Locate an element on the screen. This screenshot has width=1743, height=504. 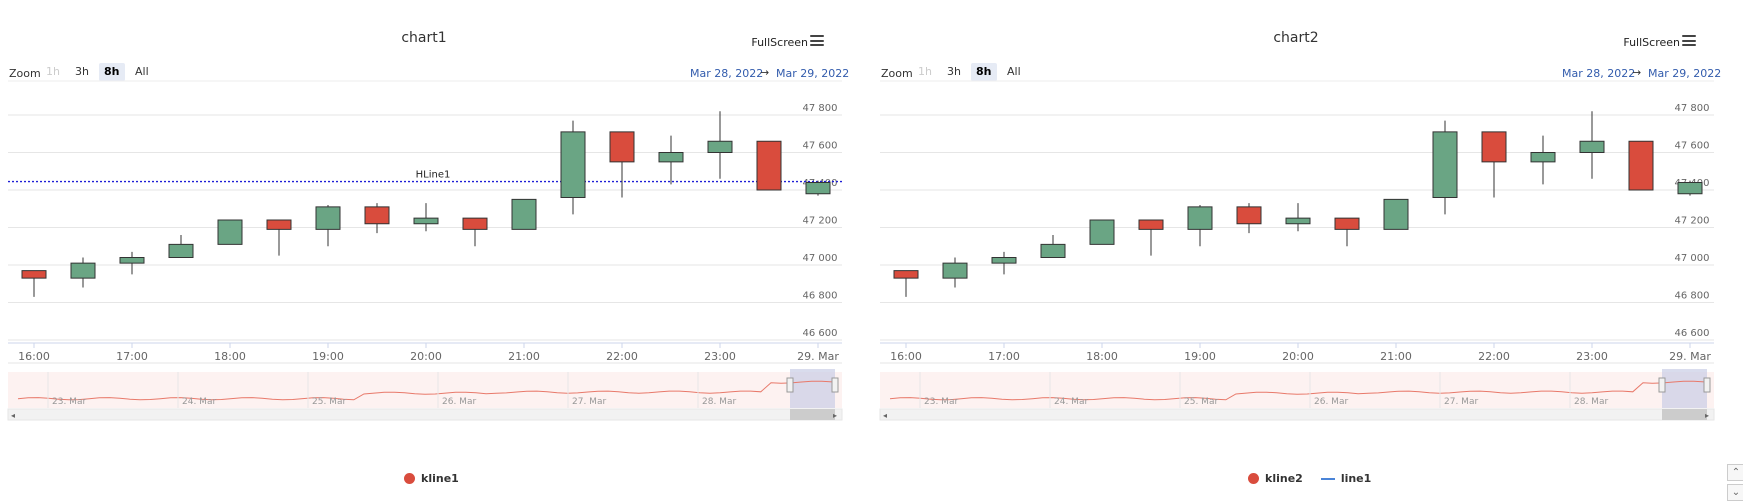
zoom-label: Zoom is located at coordinates (25, 73).